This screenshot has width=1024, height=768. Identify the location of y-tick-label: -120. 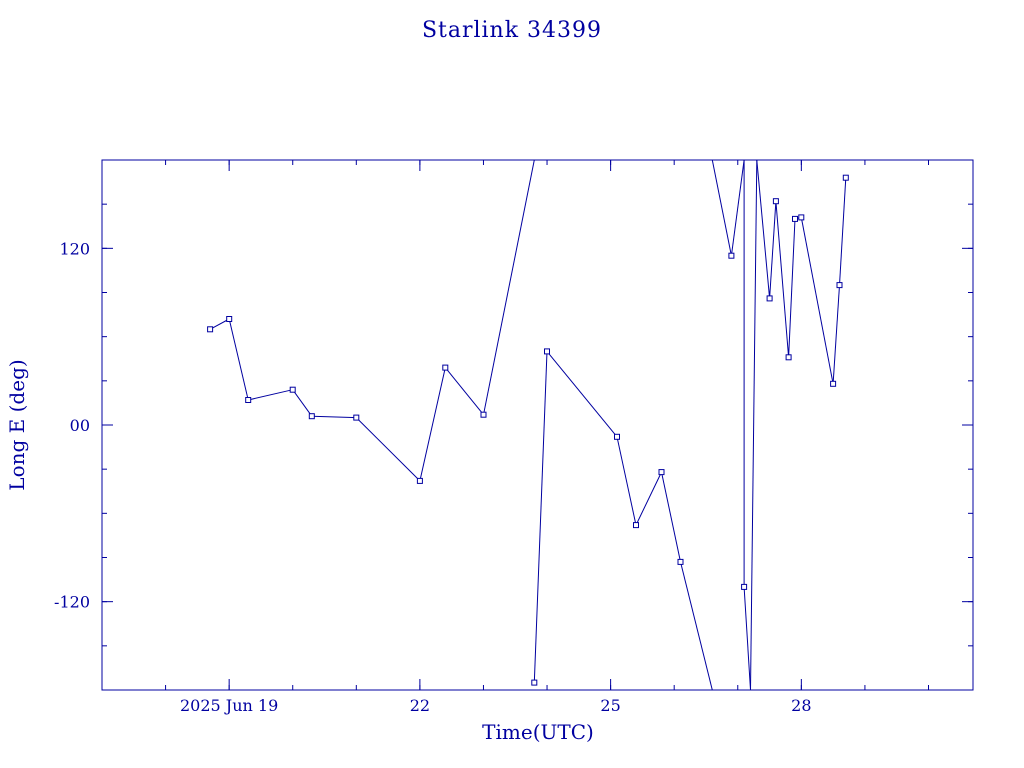
(72, 602).